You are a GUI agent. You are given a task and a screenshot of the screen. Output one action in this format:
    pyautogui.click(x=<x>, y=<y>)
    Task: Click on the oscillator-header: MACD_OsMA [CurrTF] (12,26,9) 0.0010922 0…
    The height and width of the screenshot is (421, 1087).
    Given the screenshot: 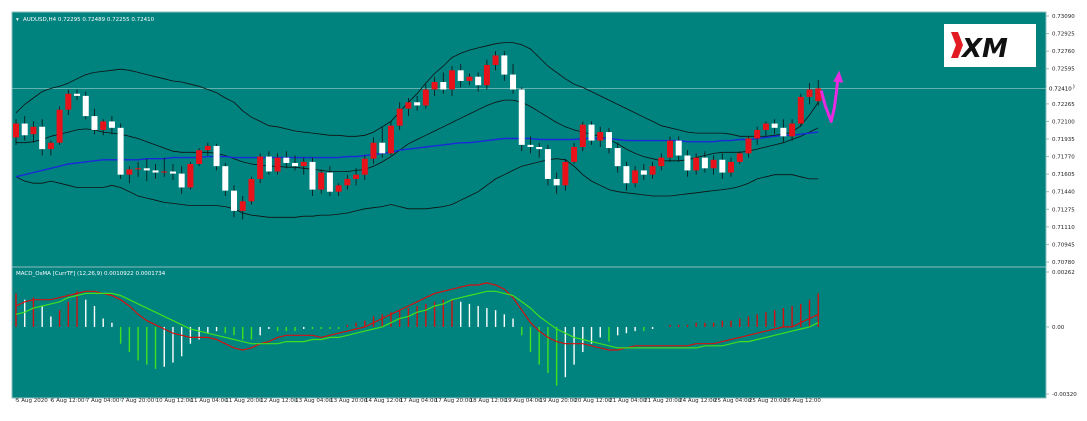 What is the action you would take?
    pyautogui.click(x=91, y=274)
    